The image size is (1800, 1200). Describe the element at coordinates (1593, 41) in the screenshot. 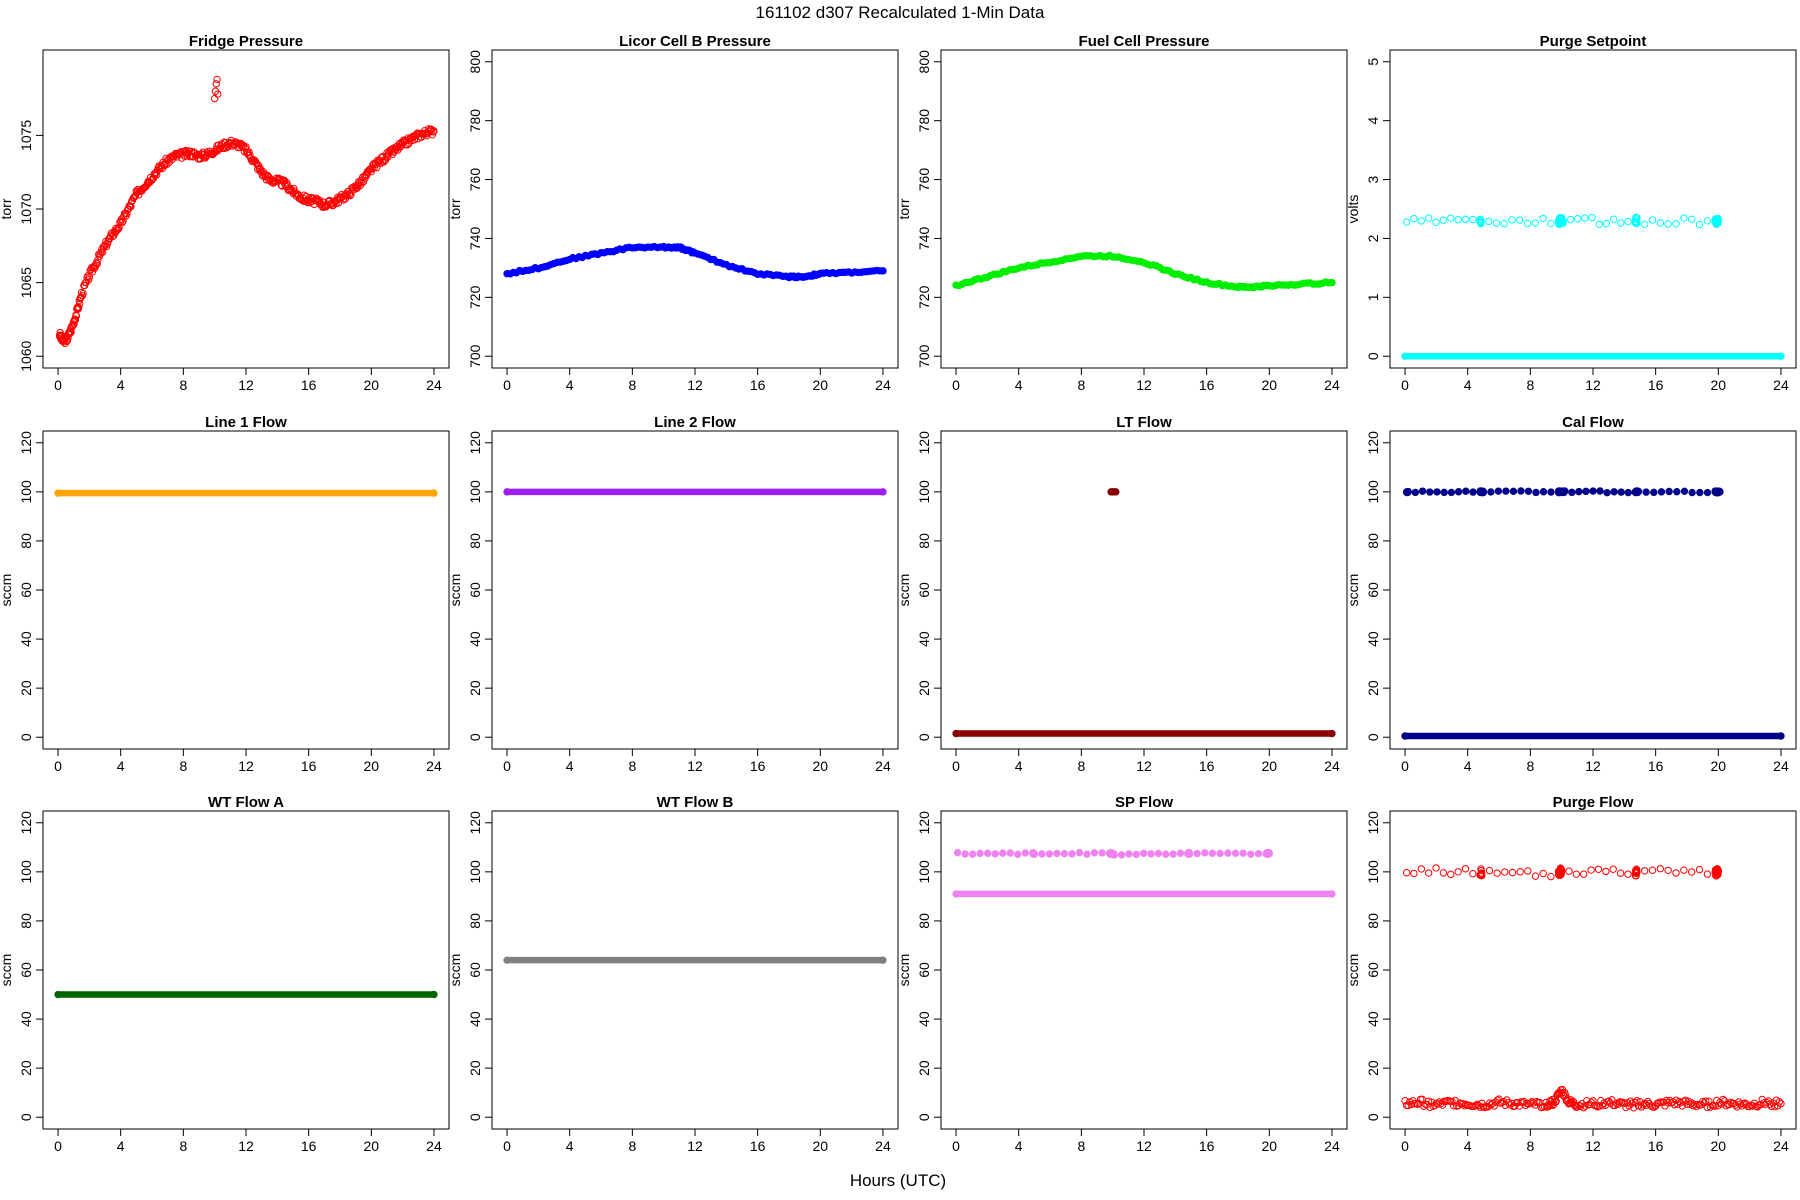

I see `panel-title: Purge Setpoint` at that location.